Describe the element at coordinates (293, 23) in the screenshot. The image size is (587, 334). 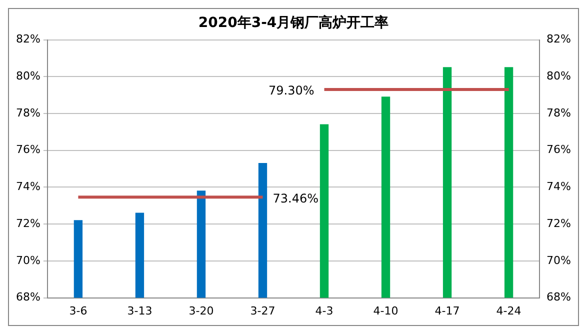
I see `chart-title: 2020年3-4月钢厂高炉开工率` at that location.